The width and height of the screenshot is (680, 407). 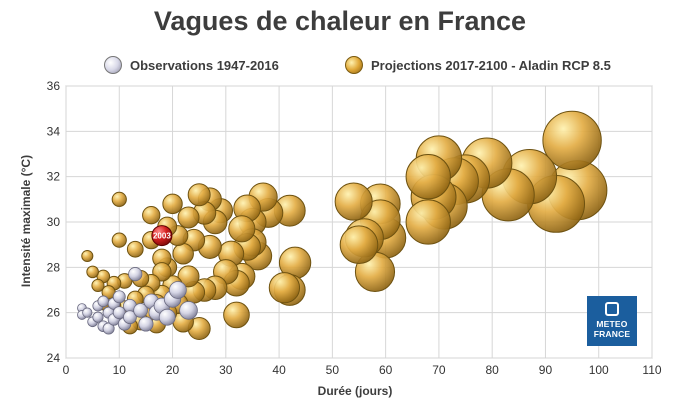 I want to click on y-tick-label: 36, so click(x=54, y=86).